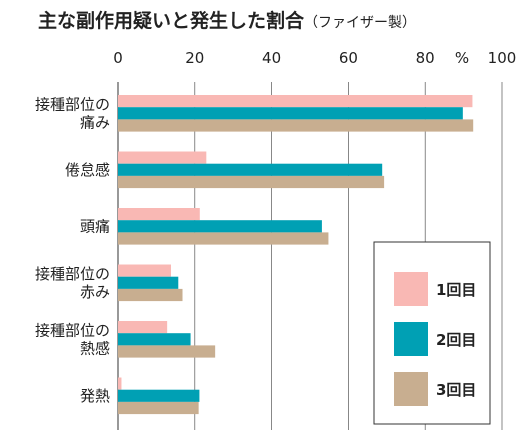  Describe the element at coordinates (171, 20) in the screenshot. I see `chart-title-main: 主な副作用疑いと発生した割合` at that location.